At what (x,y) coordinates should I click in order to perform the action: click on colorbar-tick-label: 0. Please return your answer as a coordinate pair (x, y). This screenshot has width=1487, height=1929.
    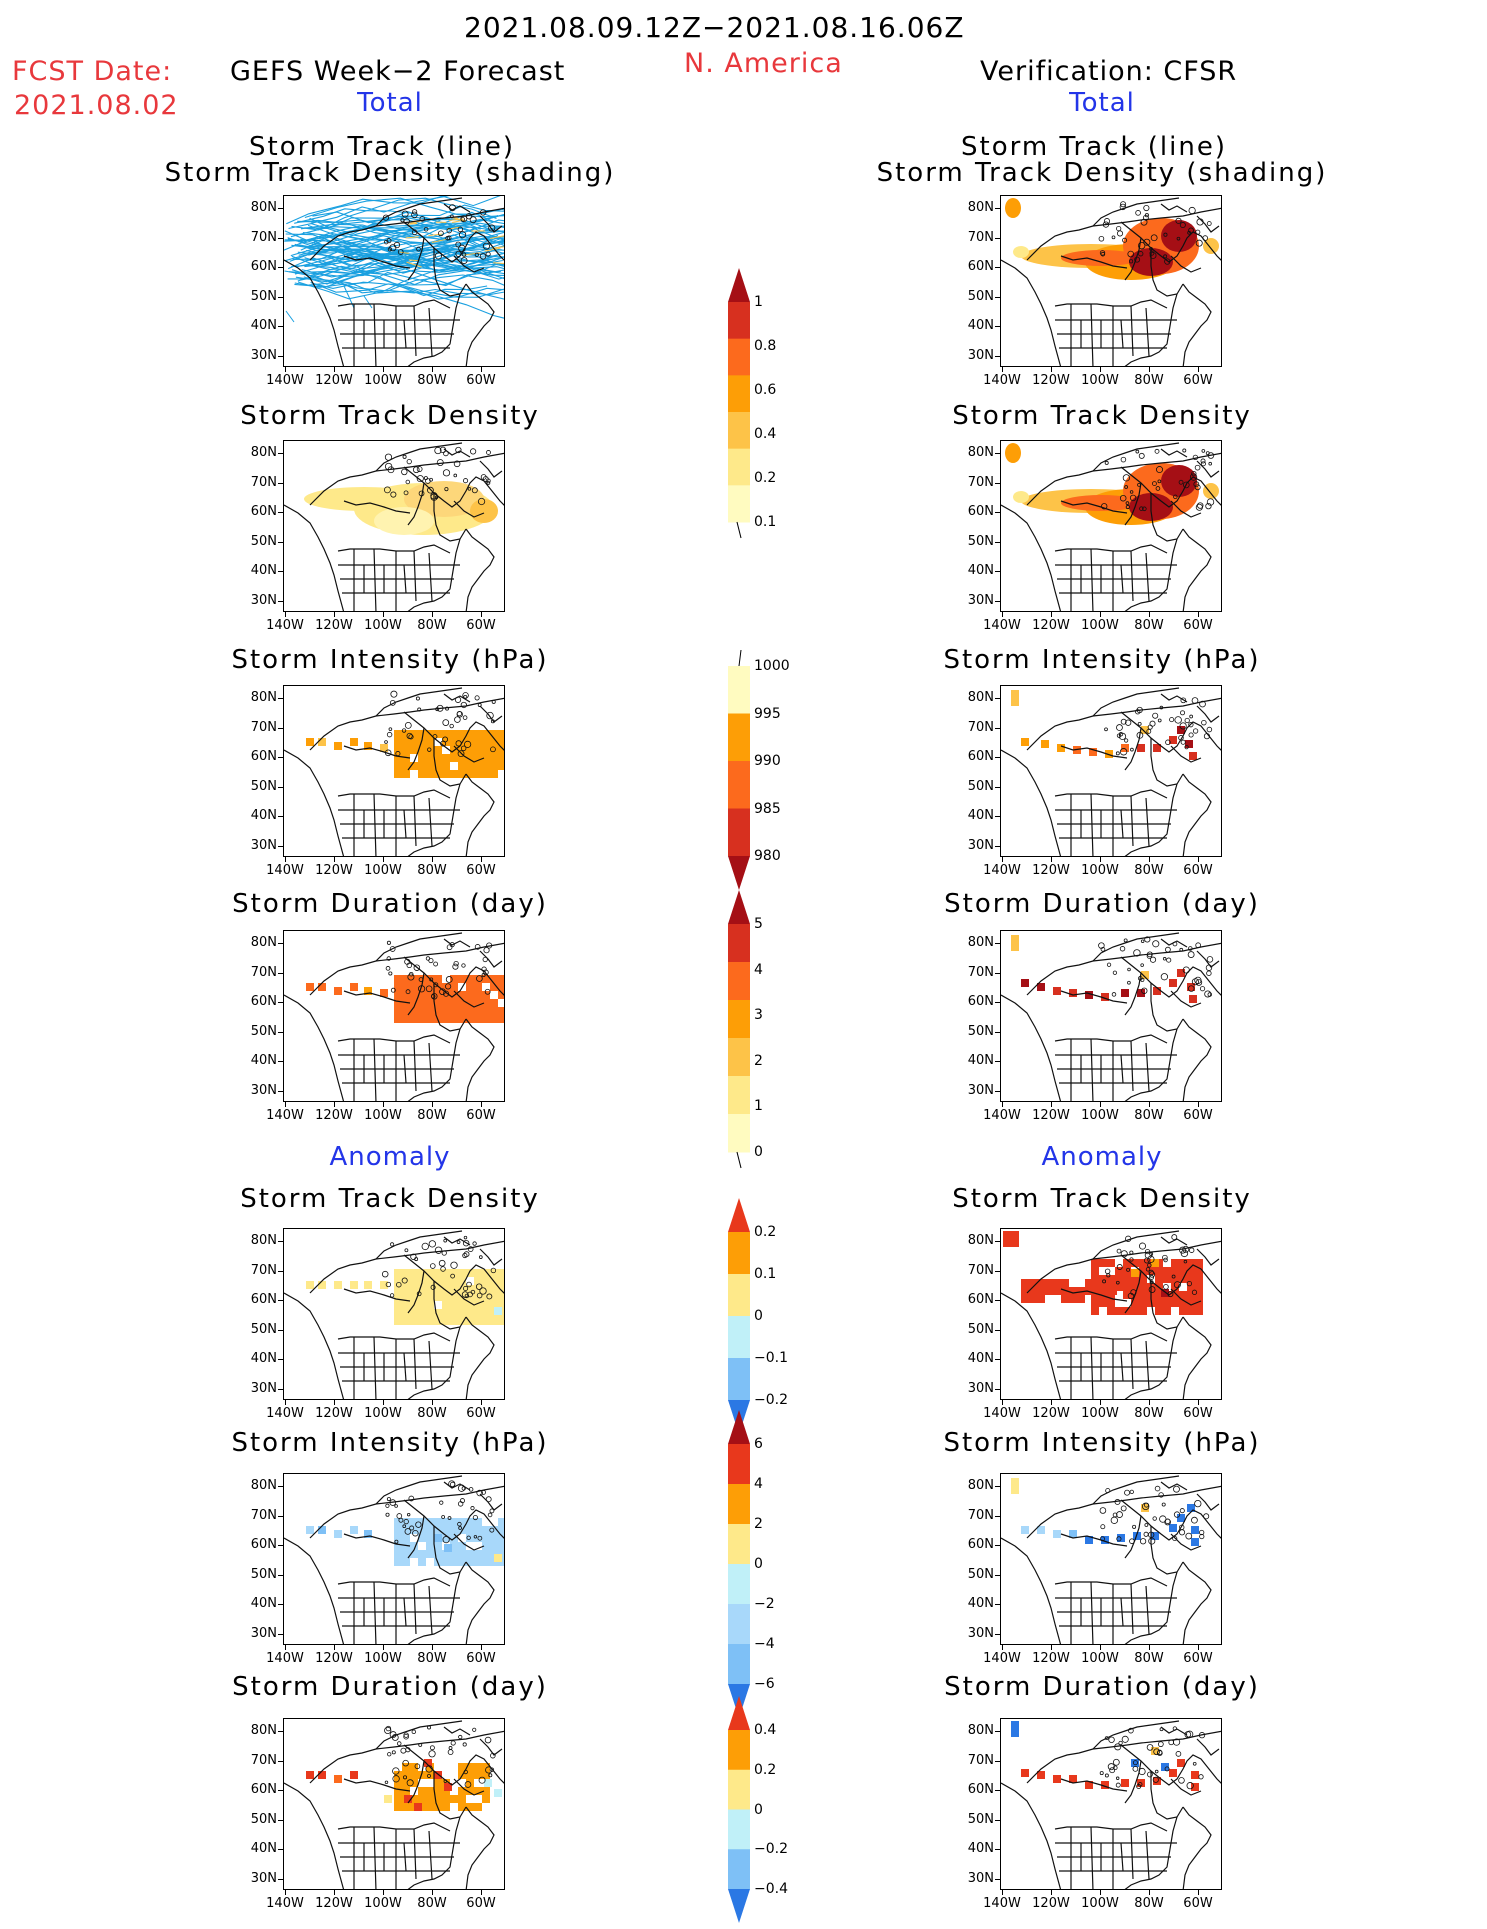
    Looking at the image, I should click on (758, 1564).